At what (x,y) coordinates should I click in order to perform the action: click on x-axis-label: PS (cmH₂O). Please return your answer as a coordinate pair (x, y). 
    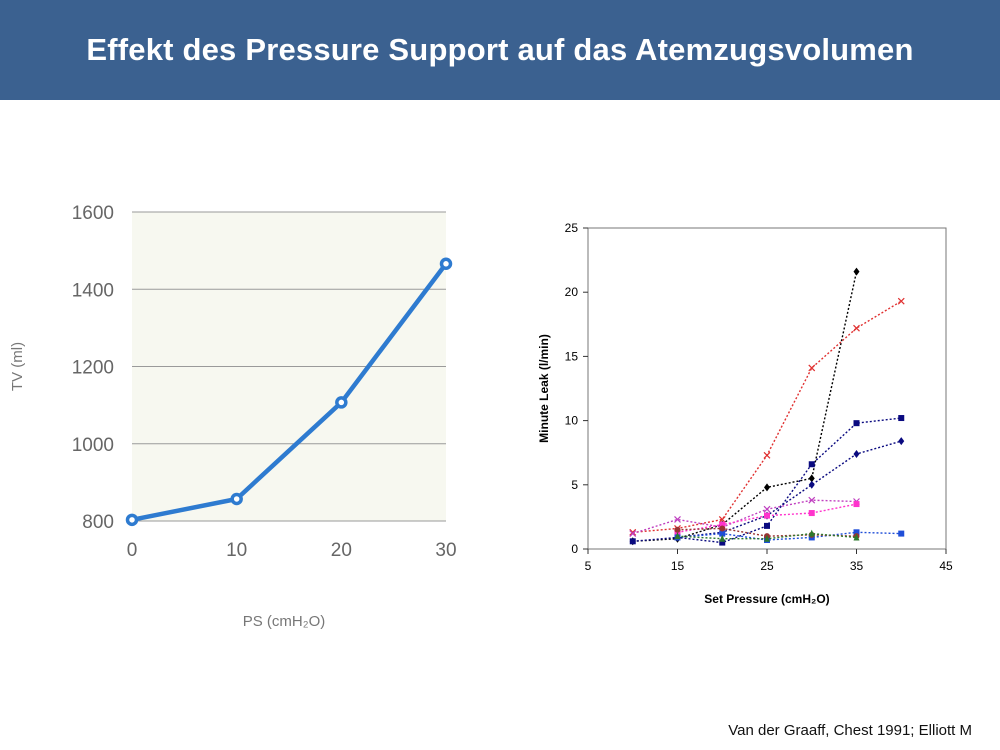
    Looking at the image, I should click on (284, 621).